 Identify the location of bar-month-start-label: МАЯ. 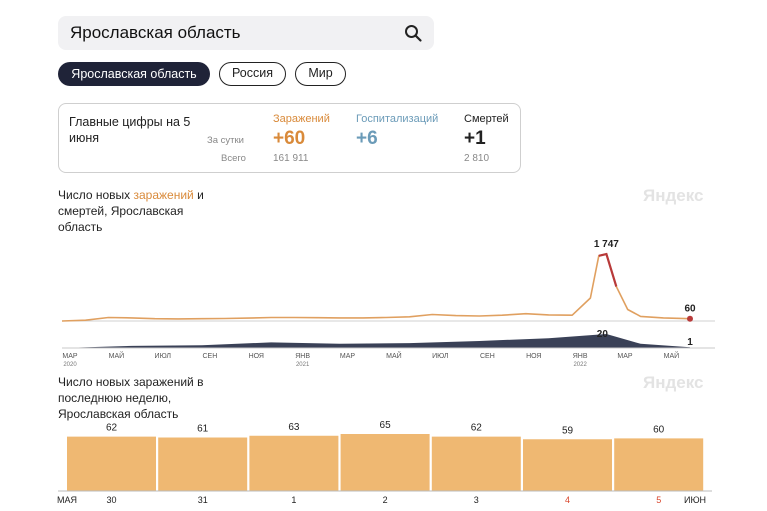
(67, 500).